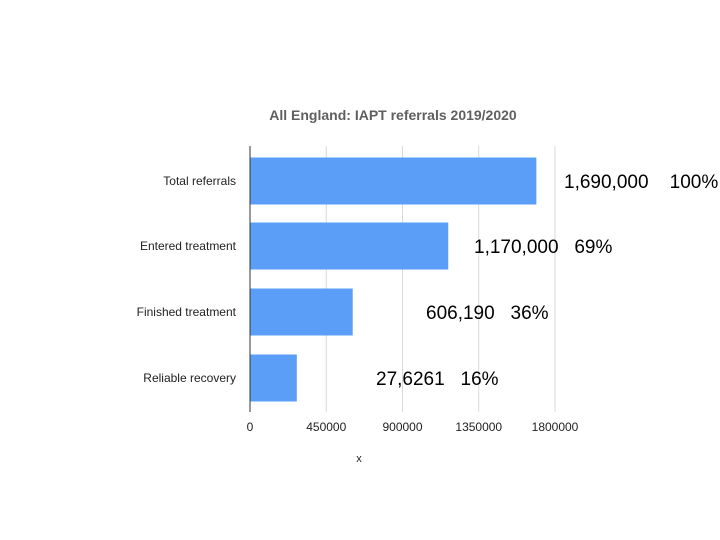 This screenshot has width=720, height=540. What do you see at coordinates (402, 427) in the screenshot?
I see `x-tick-label: 900000` at bounding box center [402, 427].